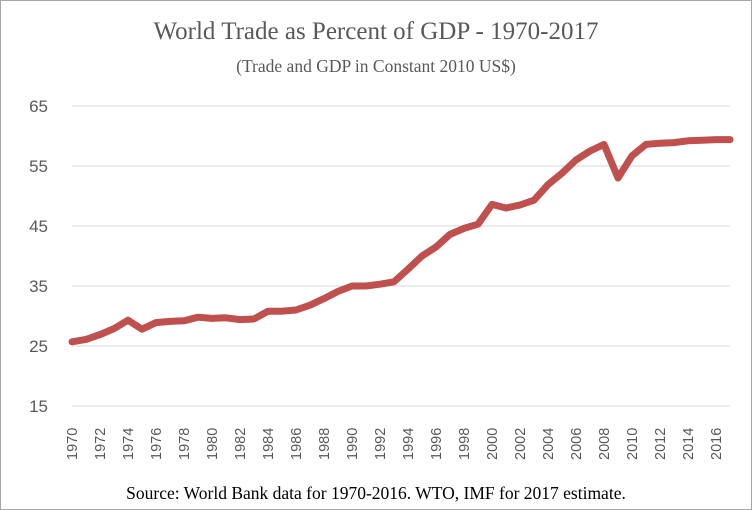  I want to click on x-tick-label: 1996, so click(437, 444).